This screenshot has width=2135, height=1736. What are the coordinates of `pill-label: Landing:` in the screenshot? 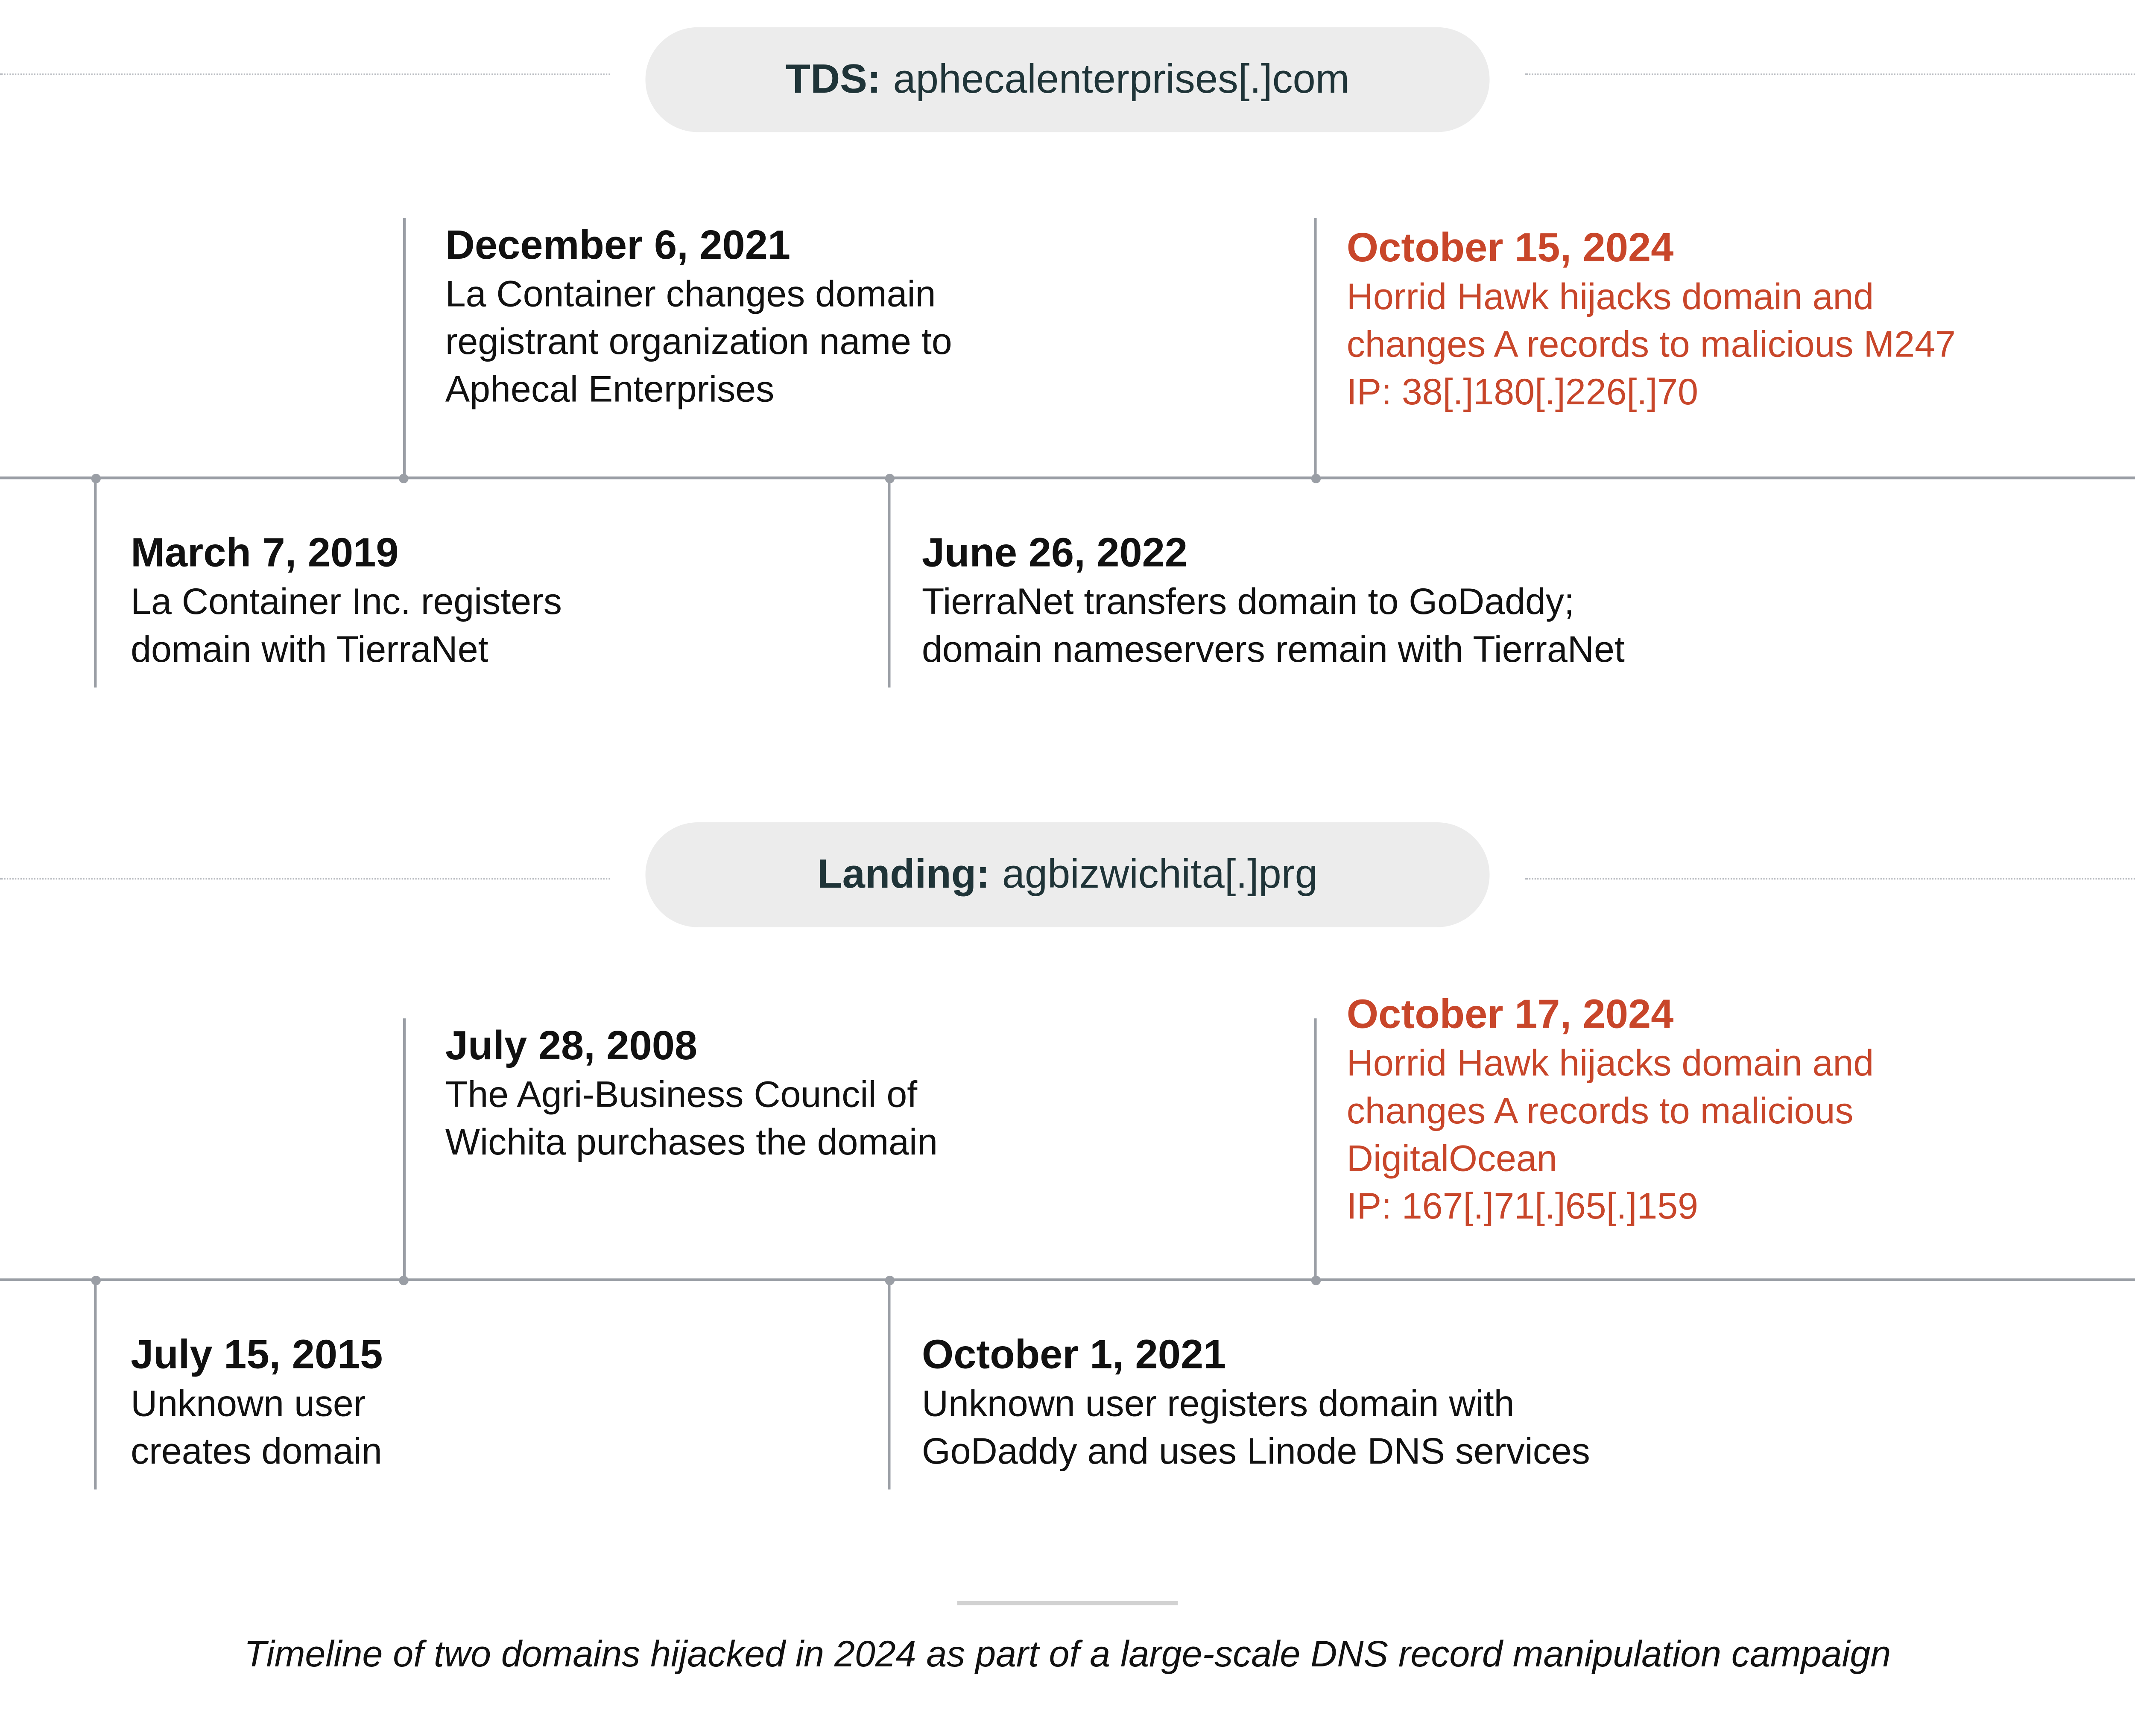 It's located at (903, 874).